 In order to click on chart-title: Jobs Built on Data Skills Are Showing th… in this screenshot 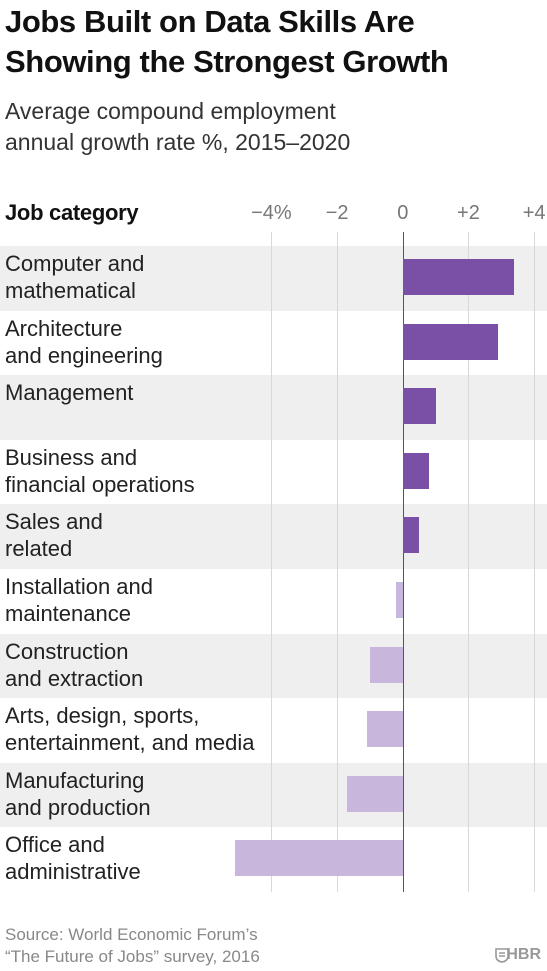, I will do `click(227, 41)`.